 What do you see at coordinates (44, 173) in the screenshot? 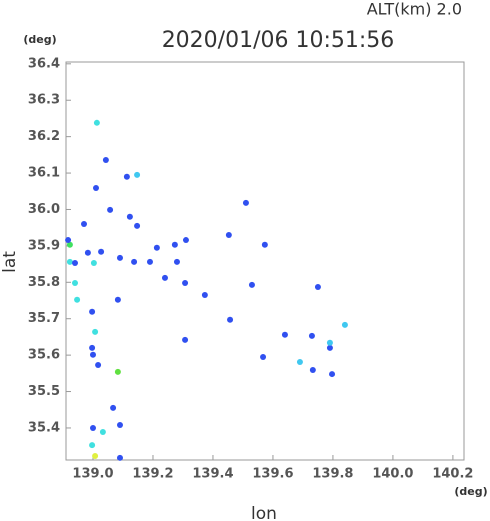
I see `y-tick-label: 36.1` at bounding box center [44, 173].